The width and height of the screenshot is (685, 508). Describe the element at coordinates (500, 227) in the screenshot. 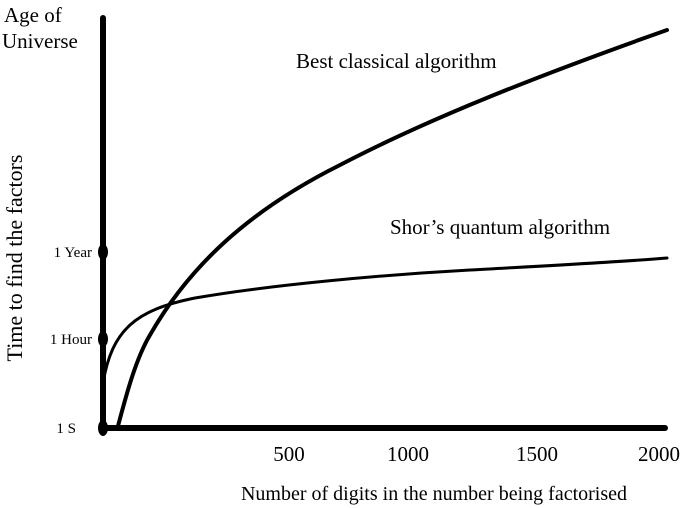

I see `series-label-shor: Shor’s quantum algorithm` at that location.